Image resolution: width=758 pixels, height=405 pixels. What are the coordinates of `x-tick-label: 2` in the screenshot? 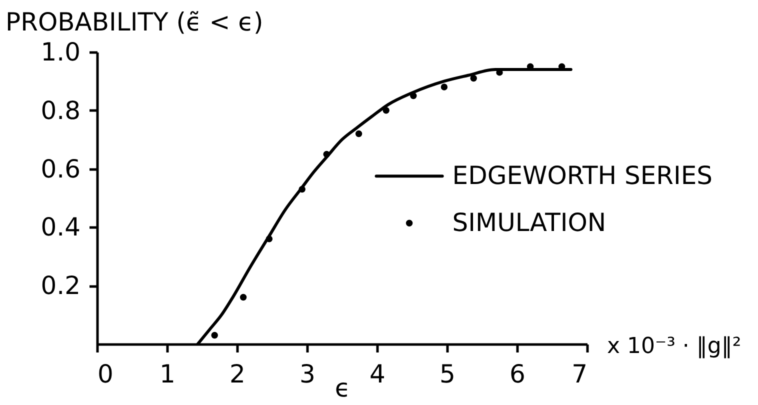 It's located at (238, 374).